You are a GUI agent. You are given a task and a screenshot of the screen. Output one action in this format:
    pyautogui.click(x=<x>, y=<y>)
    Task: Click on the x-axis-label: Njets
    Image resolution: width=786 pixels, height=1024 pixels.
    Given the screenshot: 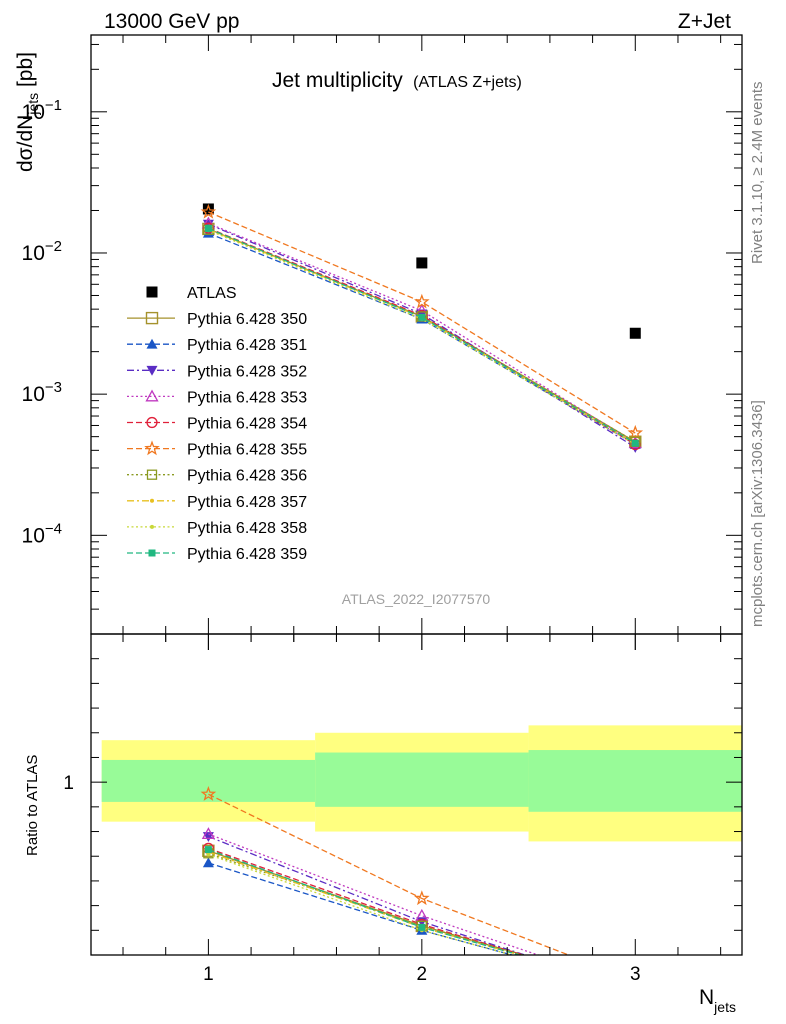 What is the action you would take?
    pyautogui.click(x=717, y=1000)
    